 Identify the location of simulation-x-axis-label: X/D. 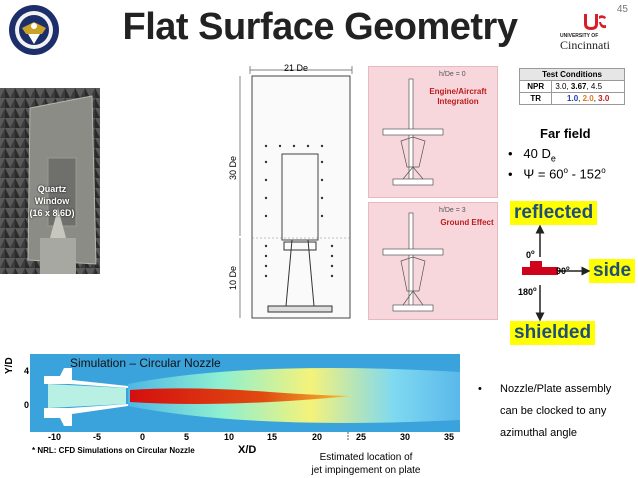
(247, 450).